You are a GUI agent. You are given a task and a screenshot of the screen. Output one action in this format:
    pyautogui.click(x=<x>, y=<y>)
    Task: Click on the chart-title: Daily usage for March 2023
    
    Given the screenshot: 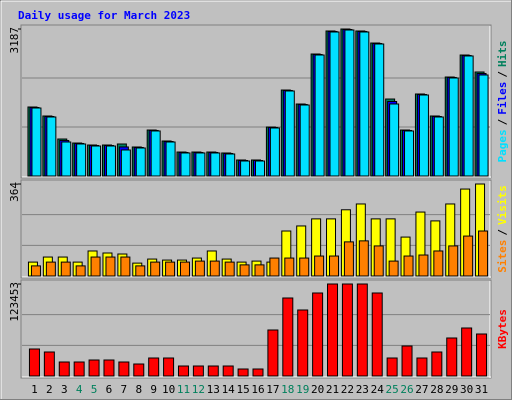 What is the action you would take?
    pyautogui.click(x=104, y=15)
    